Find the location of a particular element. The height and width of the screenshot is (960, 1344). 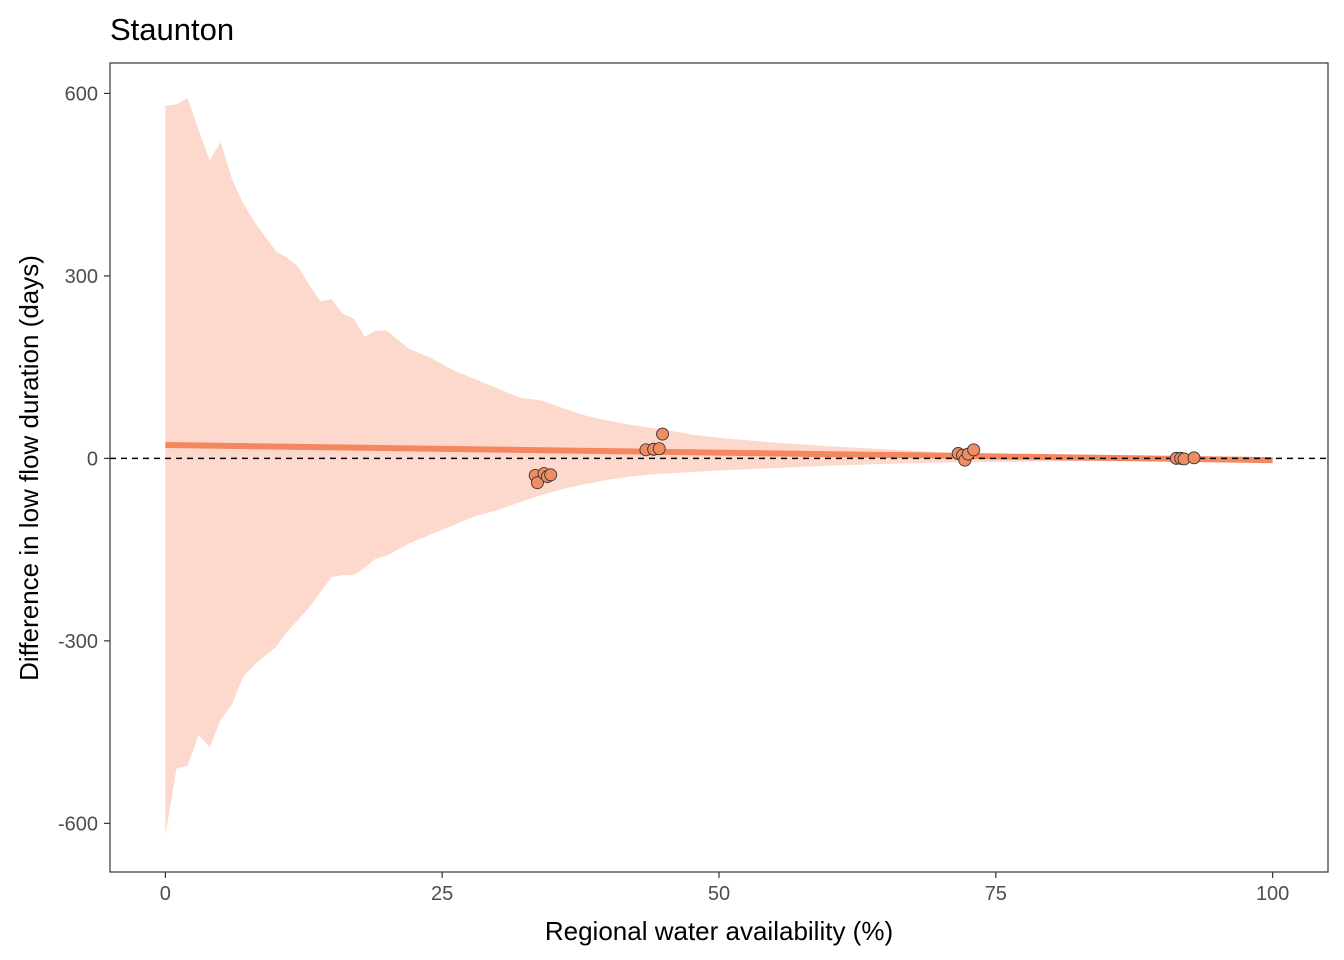

x-tick-label: 50 is located at coordinates (719, 894).